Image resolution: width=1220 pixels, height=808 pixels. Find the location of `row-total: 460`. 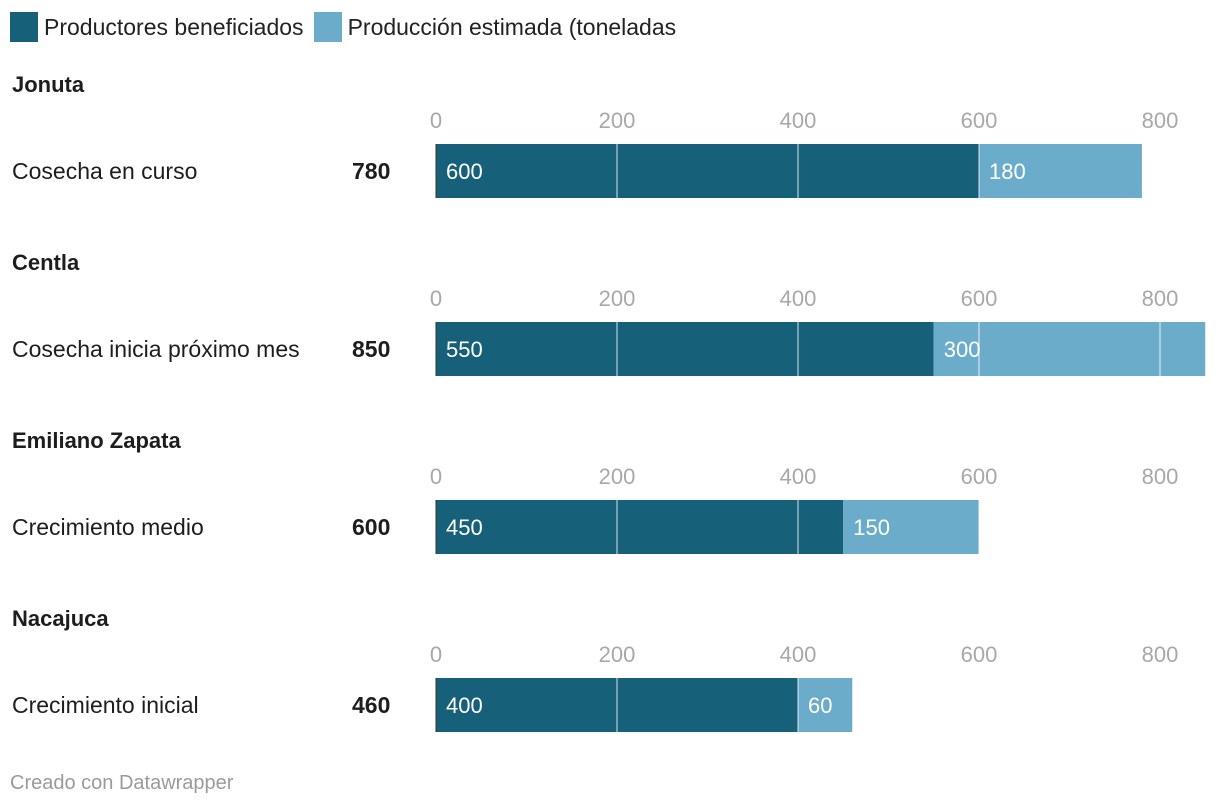

row-total: 460 is located at coordinates (371, 705).